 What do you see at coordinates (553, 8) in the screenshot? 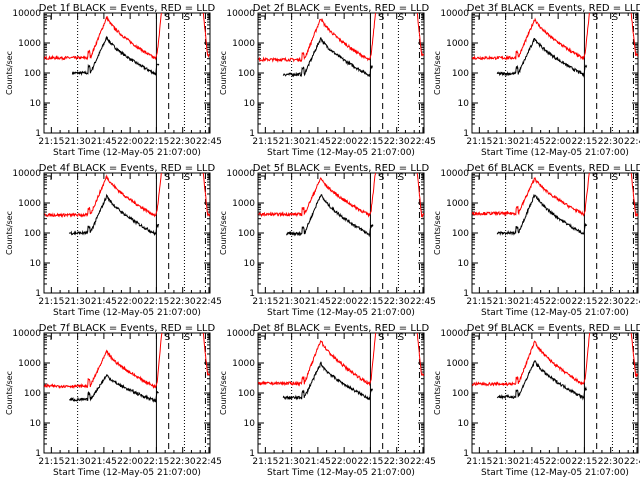
I see `panel-title: Det 3f BLACK = Events, RED = LLD` at bounding box center [553, 8].